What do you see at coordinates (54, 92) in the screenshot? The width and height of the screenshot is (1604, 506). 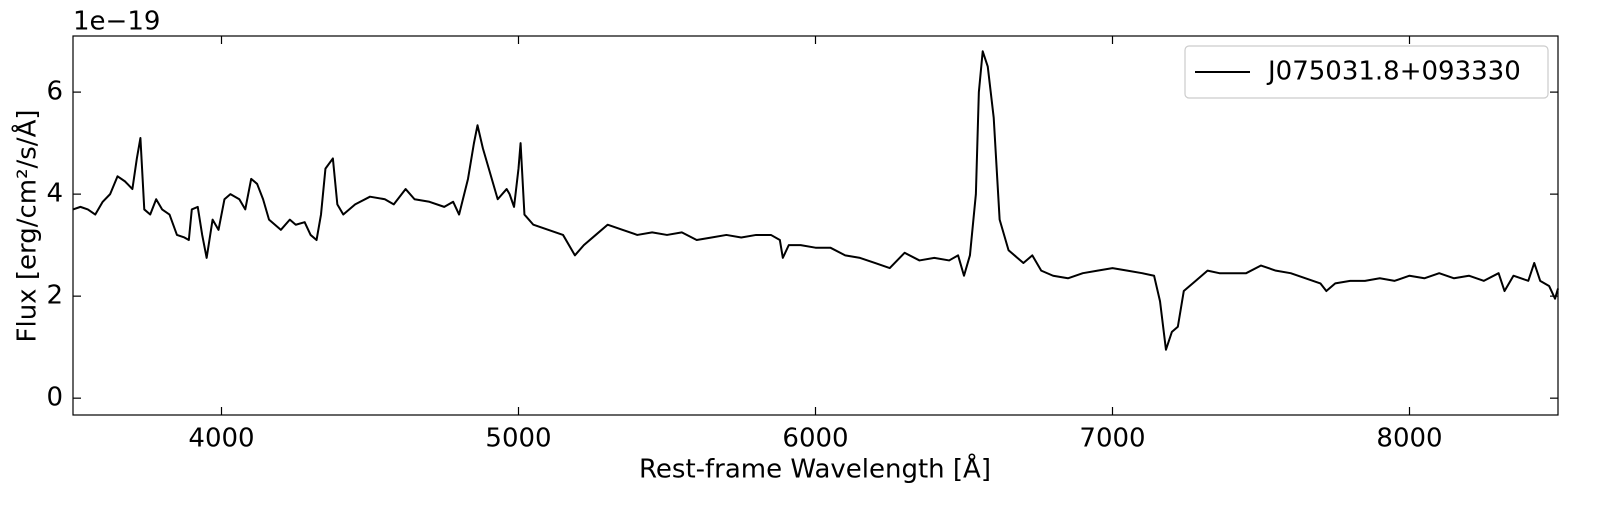 I see `y-tick-label: 6` at bounding box center [54, 92].